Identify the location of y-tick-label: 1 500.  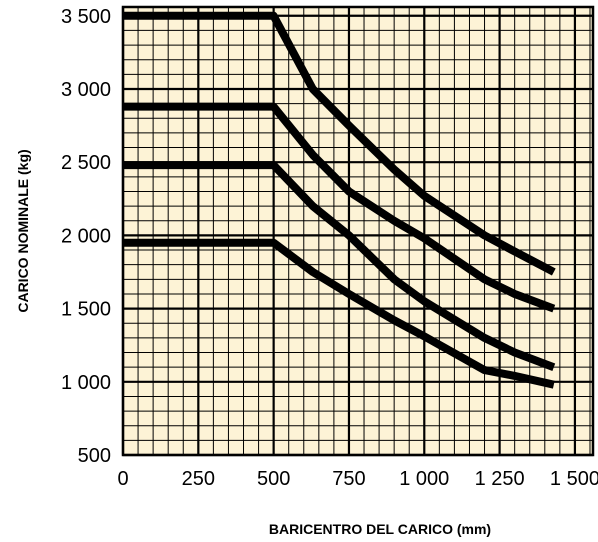
(86, 310).